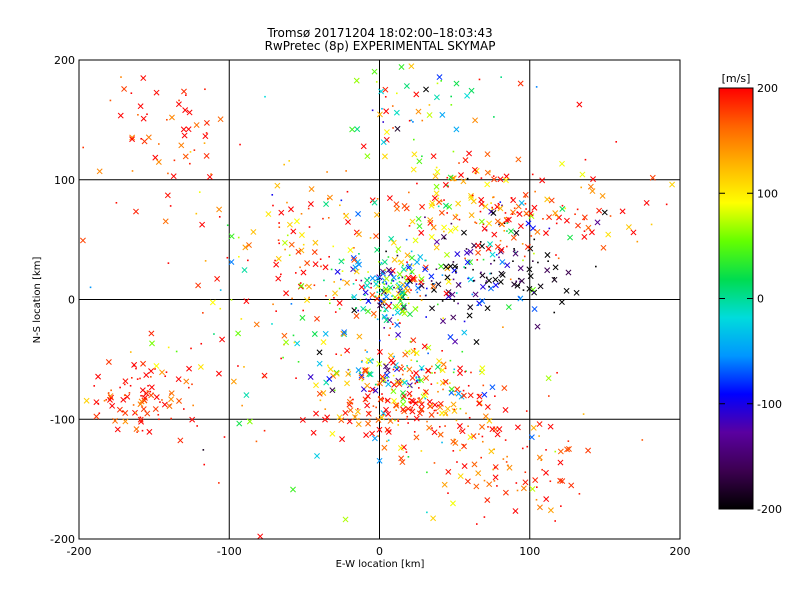 This screenshot has width=800, height=600. What do you see at coordinates (62, 419) in the screenshot?
I see `y-tick-label: -100` at bounding box center [62, 419].